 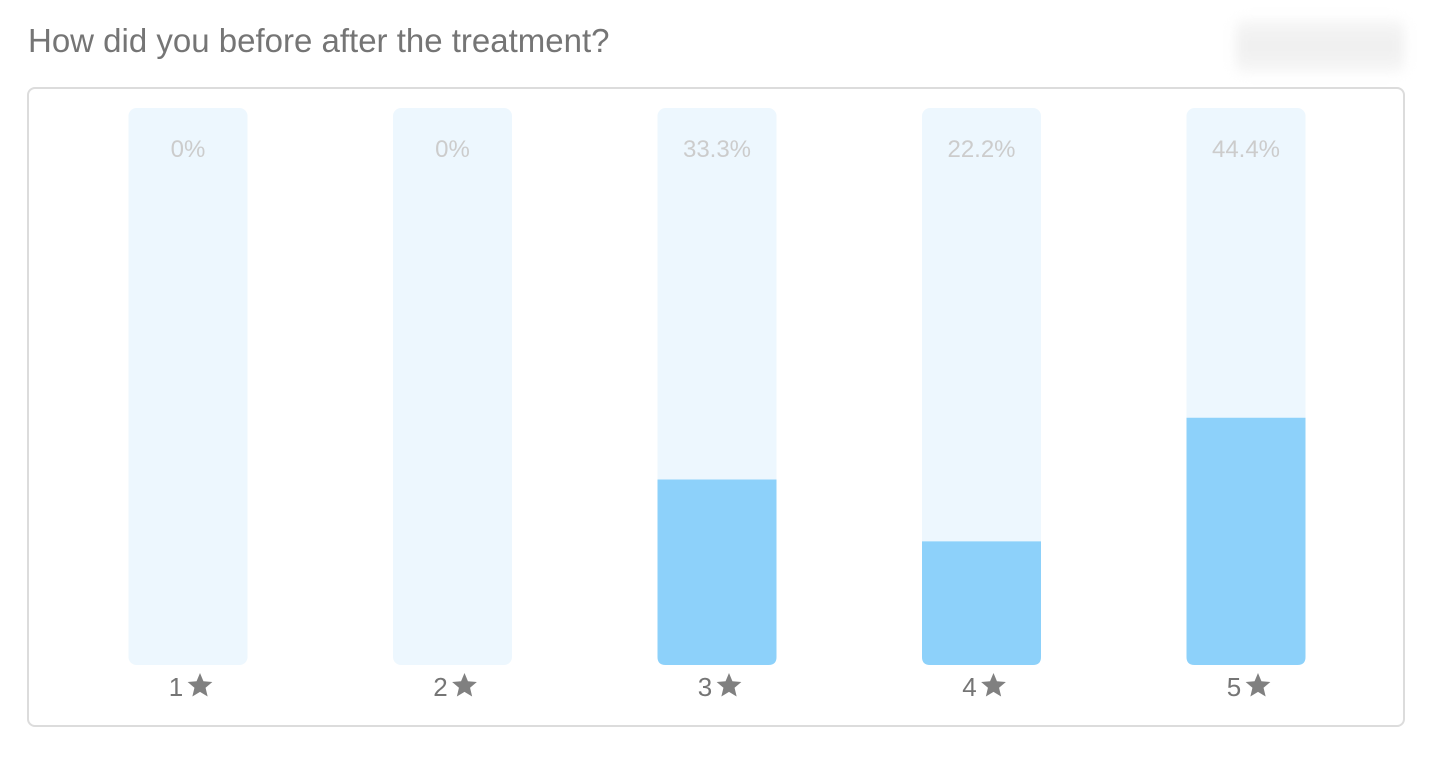 I want to click on category-label: 4, so click(x=969, y=687).